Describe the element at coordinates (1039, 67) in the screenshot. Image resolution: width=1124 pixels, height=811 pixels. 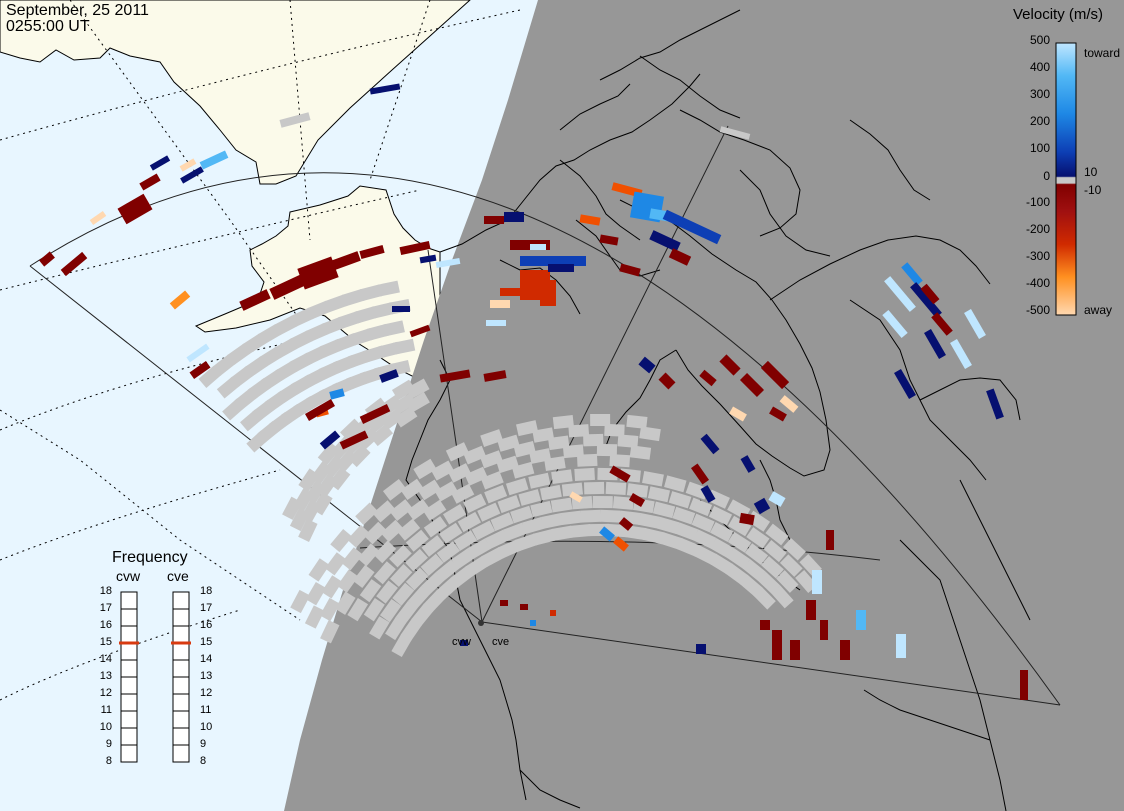
I see `velocity-tick-label: 400` at that location.